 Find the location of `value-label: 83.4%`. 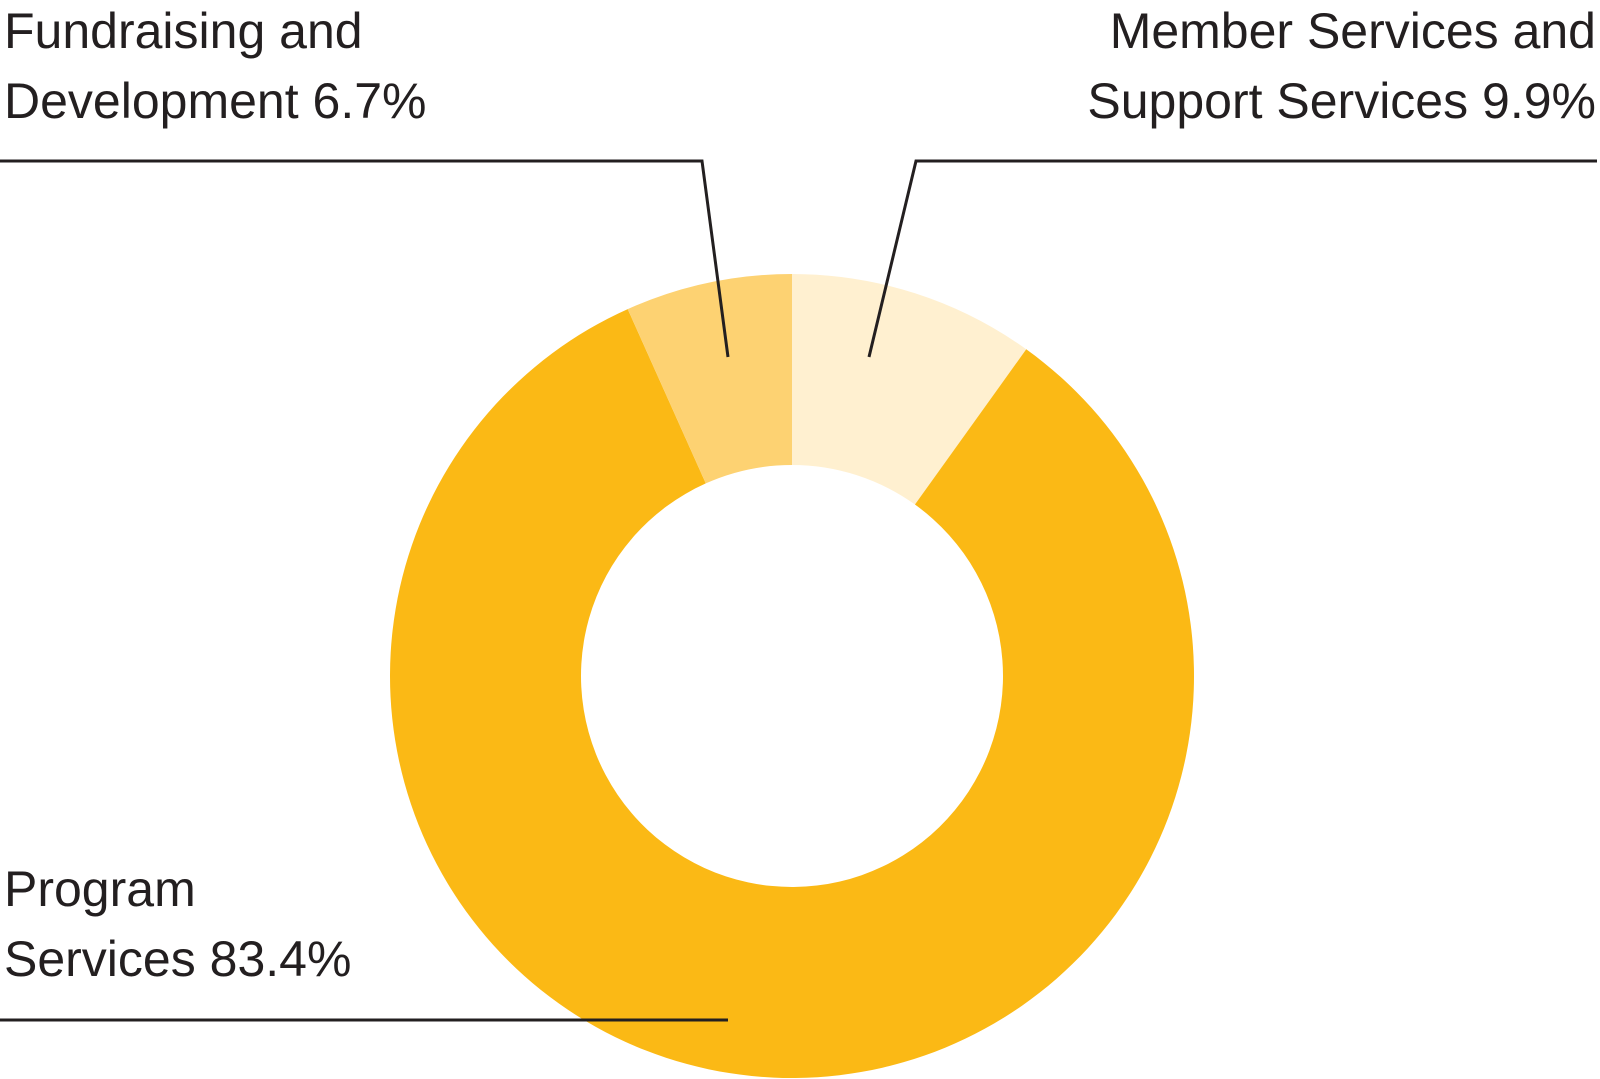

value-label: 83.4% is located at coordinates (280, 959).